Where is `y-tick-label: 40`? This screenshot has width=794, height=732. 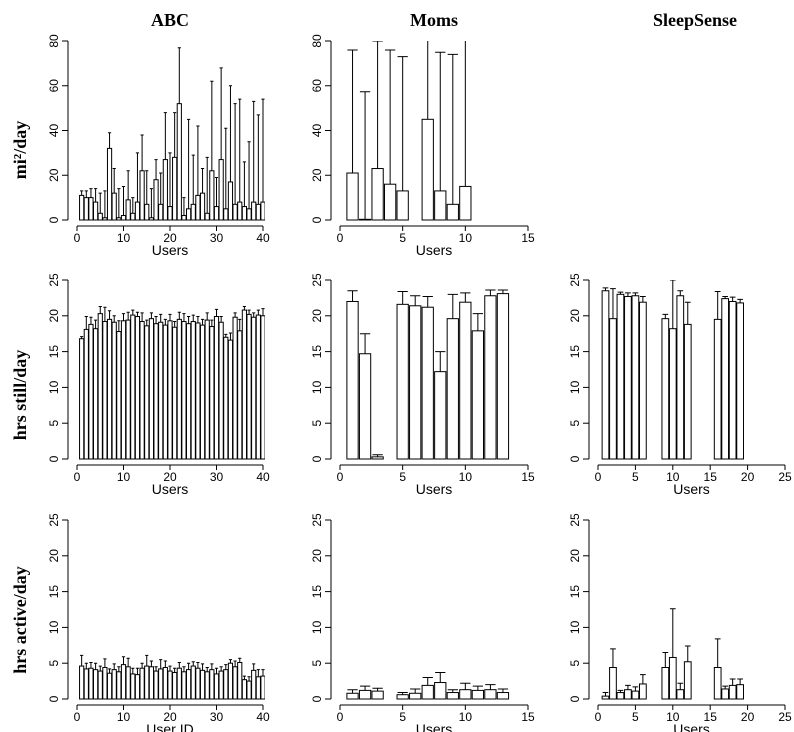 y-tick-label: 40 is located at coordinates (54, 131).